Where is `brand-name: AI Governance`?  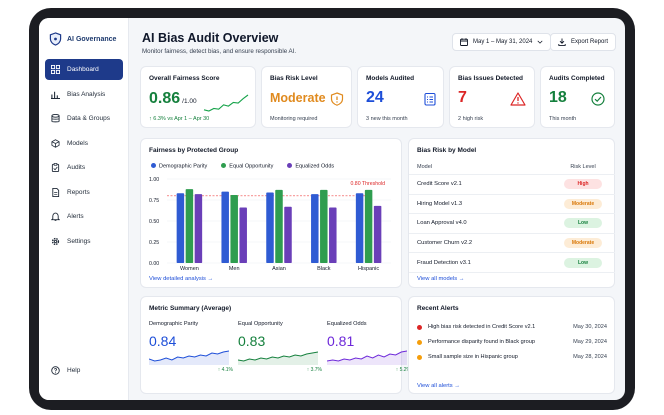 brand-name: AI Governance is located at coordinates (92, 39).